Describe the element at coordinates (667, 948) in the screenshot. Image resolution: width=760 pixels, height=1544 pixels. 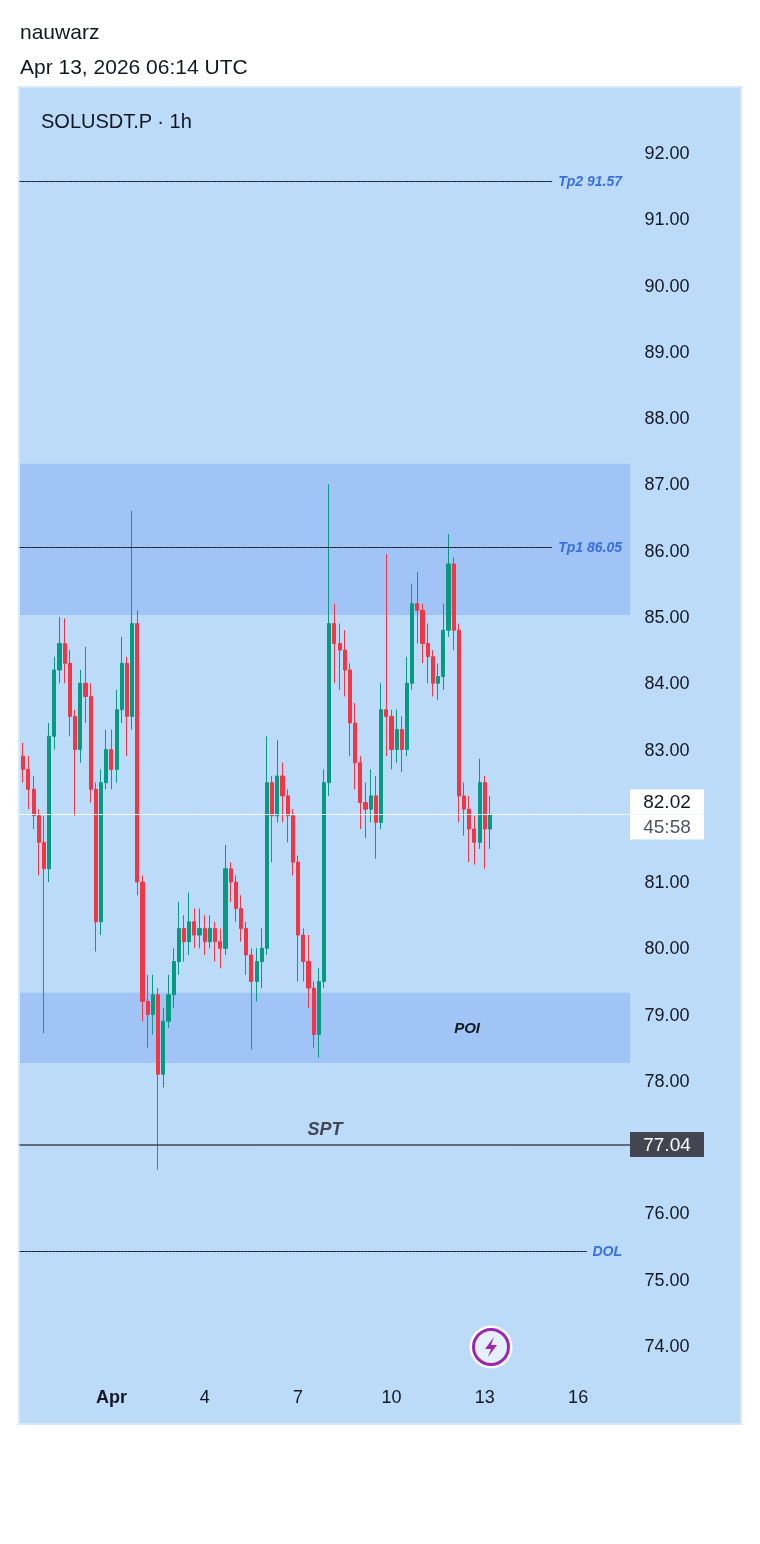
I see `y-tick-label: 80.00` at that location.